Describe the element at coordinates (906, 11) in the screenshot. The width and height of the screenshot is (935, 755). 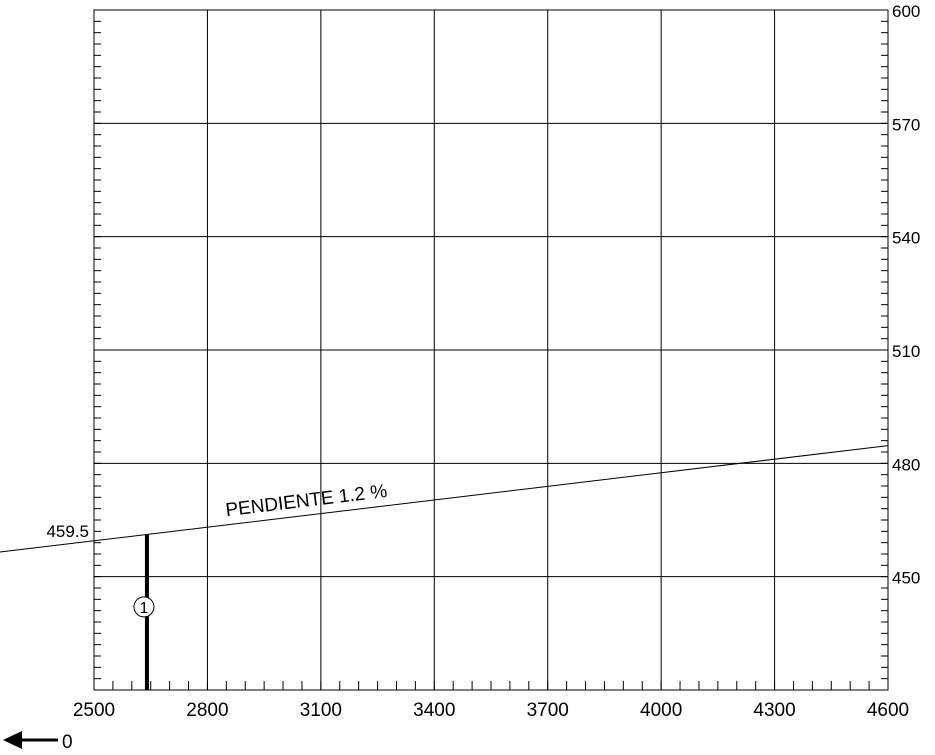
I see `y-tick-label: 600` at that location.